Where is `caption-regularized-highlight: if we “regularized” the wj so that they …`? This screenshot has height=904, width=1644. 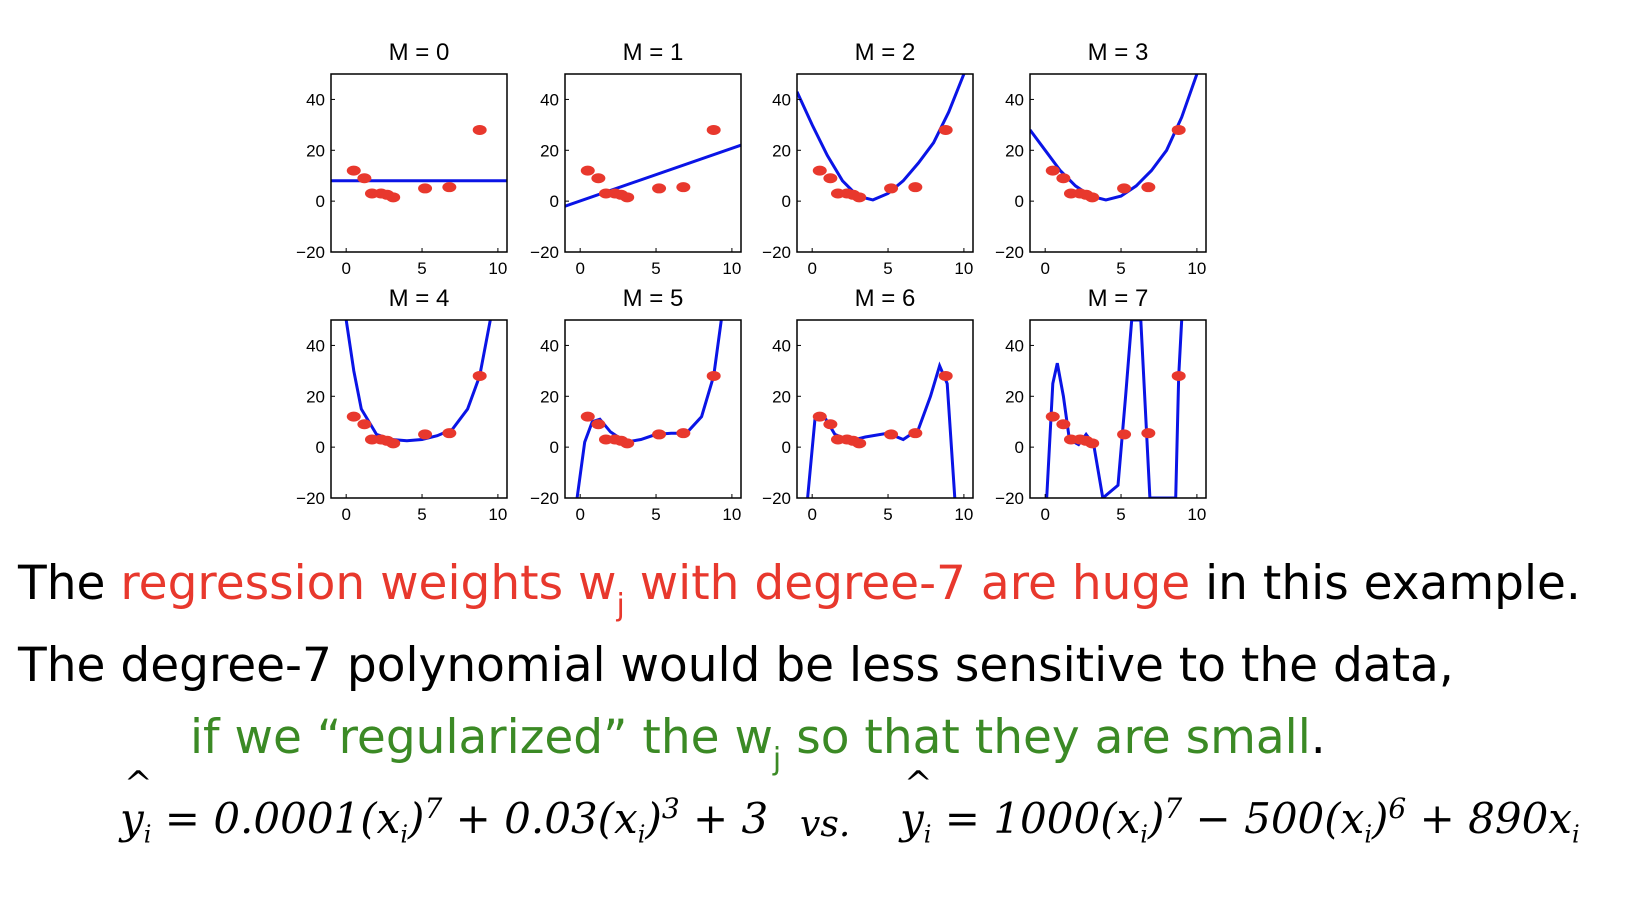 caption-regularized-highlight: if we “regularized” the wj so that they … is located at coordinates (750, 742).